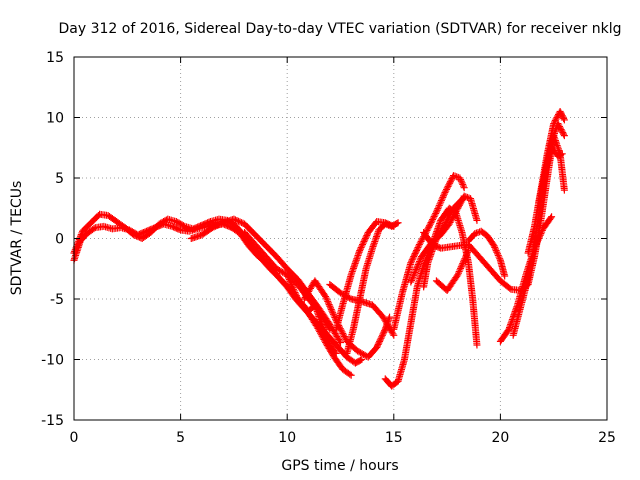 The height and width of the screenshot is (480, 640). I want to click on series-s16, so click(486, 253).